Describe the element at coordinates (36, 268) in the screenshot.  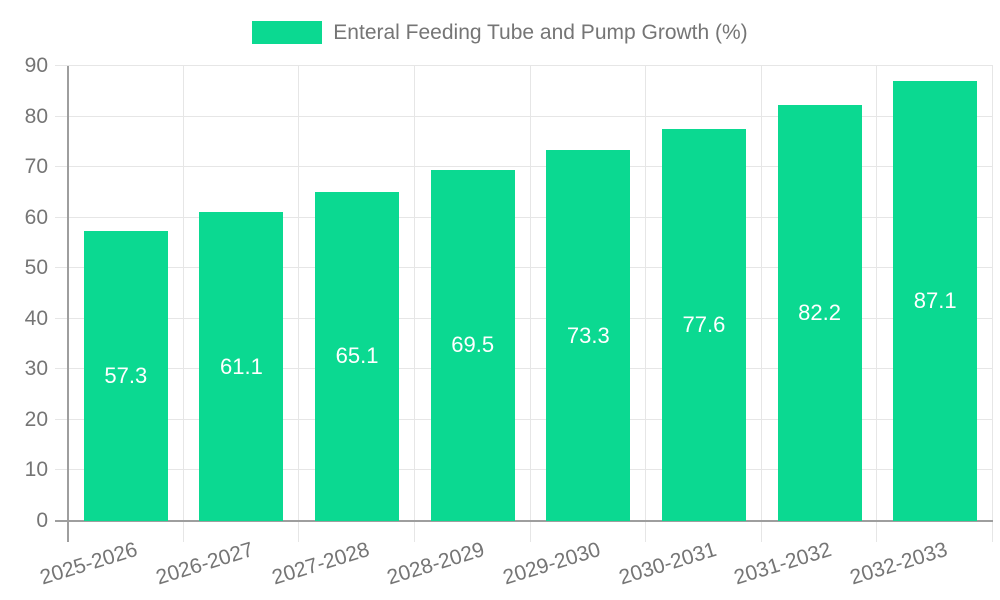
I see `y-tick-label: 50` at that location.